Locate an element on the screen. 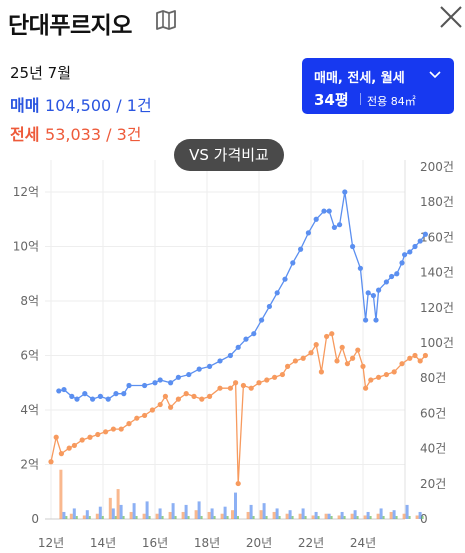 The height and width of the screenshot is (553, 465). chevron-down-icon is located at coordinates (435, 75).